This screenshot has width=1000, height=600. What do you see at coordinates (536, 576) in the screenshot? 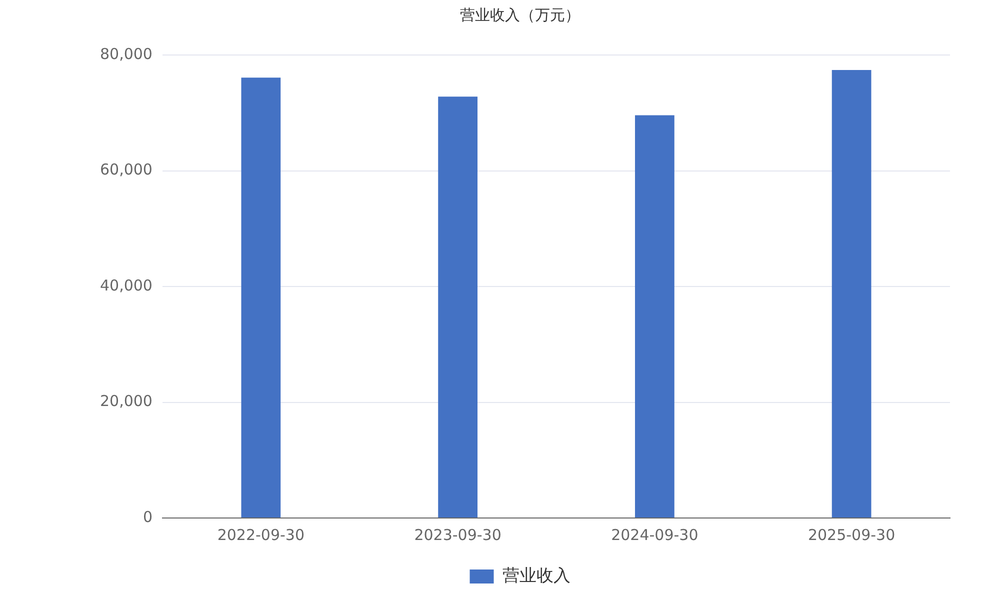
I see `legend-label: 营业收入` at bounding box center [536, 576].